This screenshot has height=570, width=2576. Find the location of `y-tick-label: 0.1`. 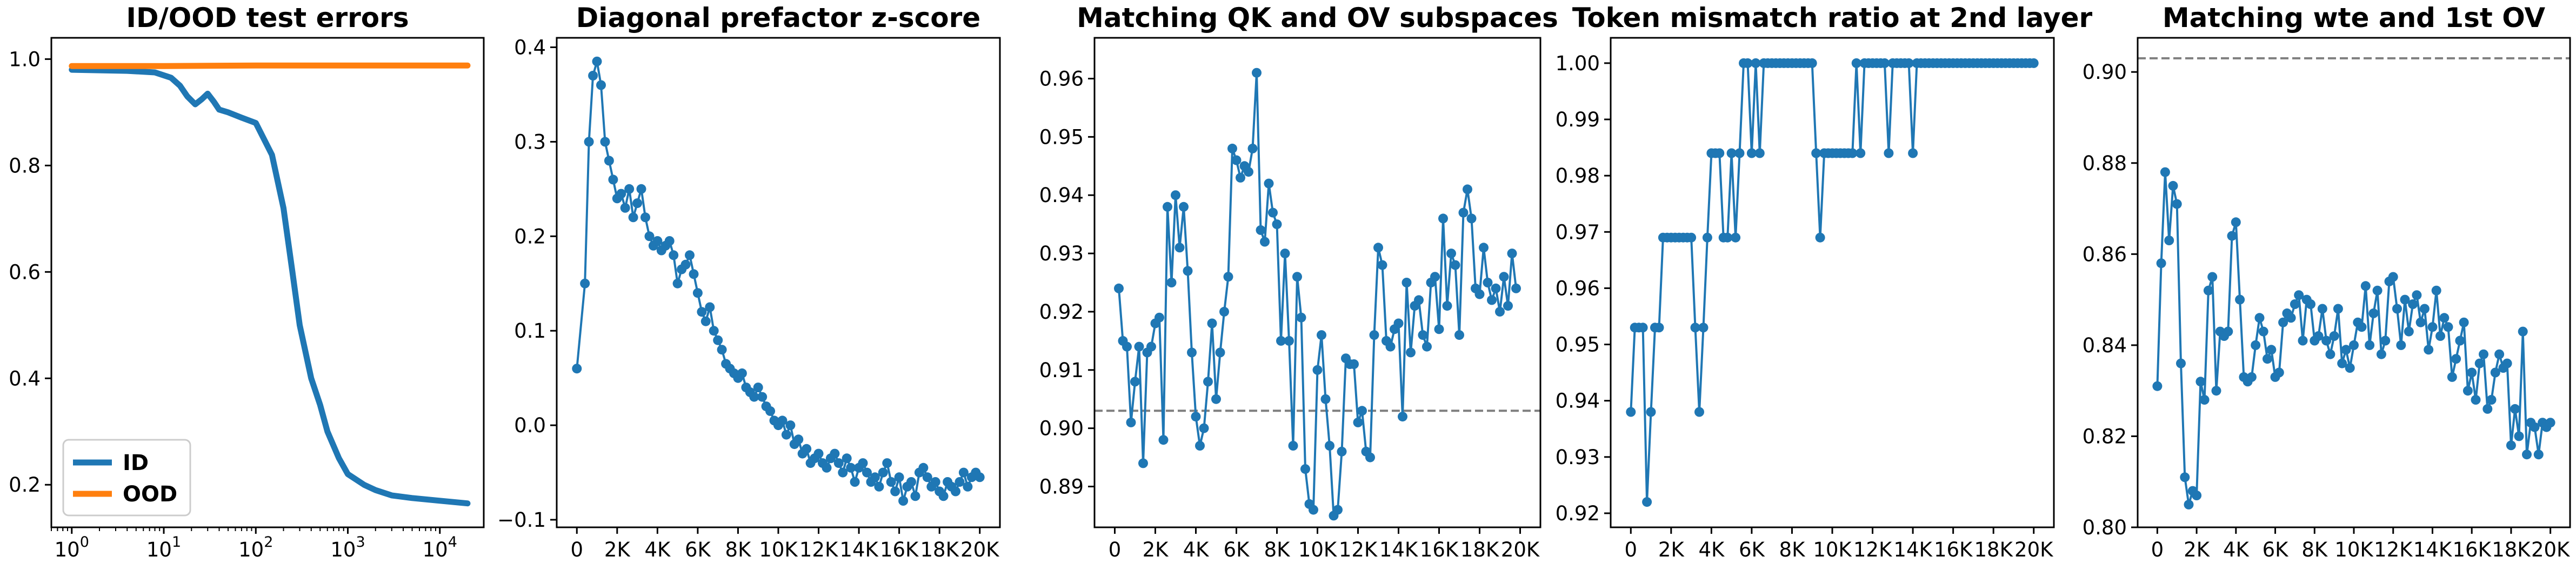

y-tick-label: 0.1 is located at coordinates (530, 331).